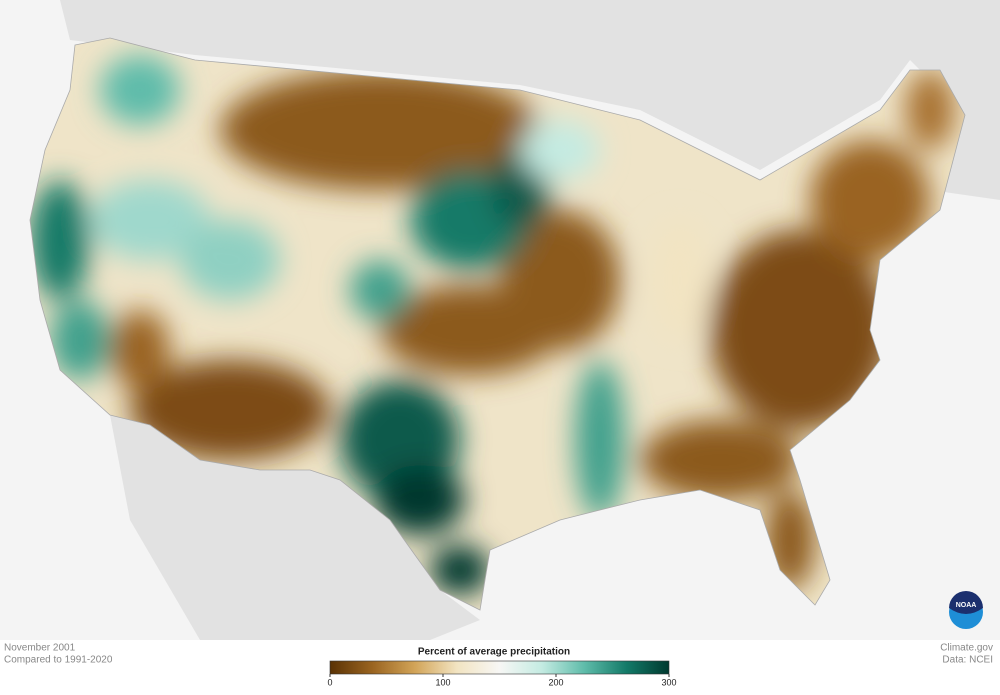 The image size is (1000, 695). What do you see at coordinates (58, 660) in the screenshot?
I see `baseline-label: Compared to 1991-2020` at bounding box center [58, 660].